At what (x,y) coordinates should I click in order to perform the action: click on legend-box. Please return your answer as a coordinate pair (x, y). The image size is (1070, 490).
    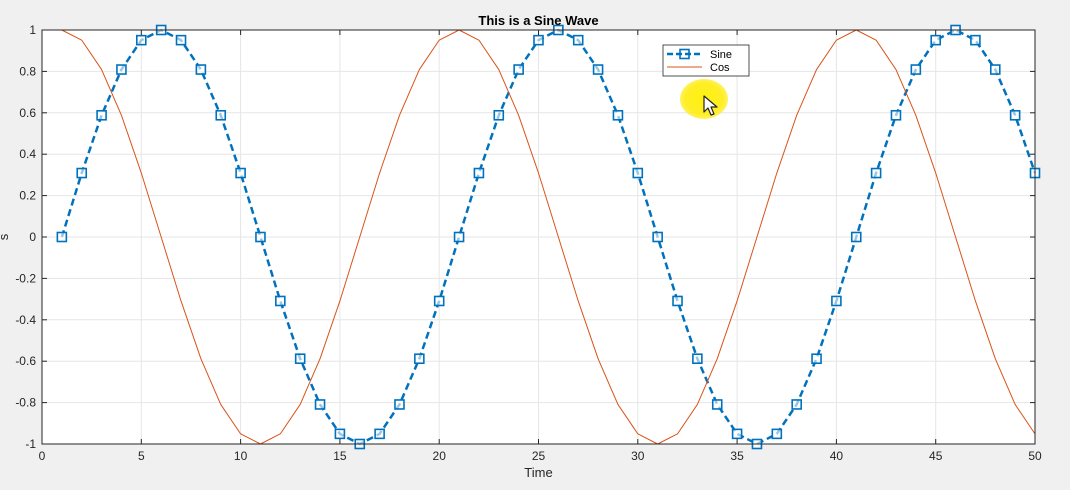
    Looking at the image, I should click on (706, 60).